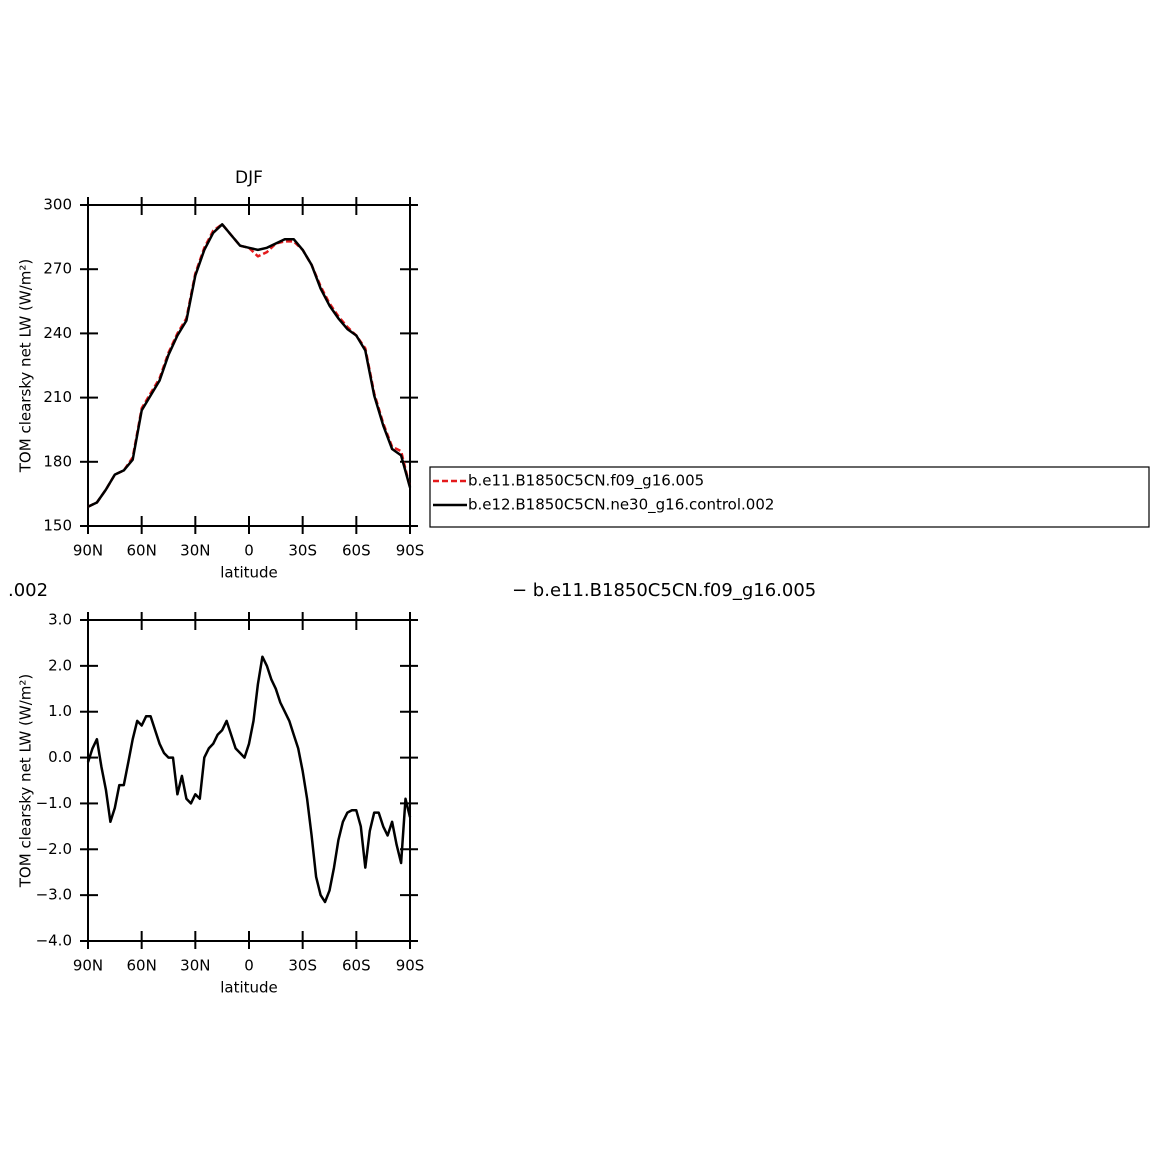 This screenshot has height=1163, width=1167. What do you see at coordinates (54, 895) in the screenshot?
I see `y-tick-label: −3.0` at bounding box center [54, 895].